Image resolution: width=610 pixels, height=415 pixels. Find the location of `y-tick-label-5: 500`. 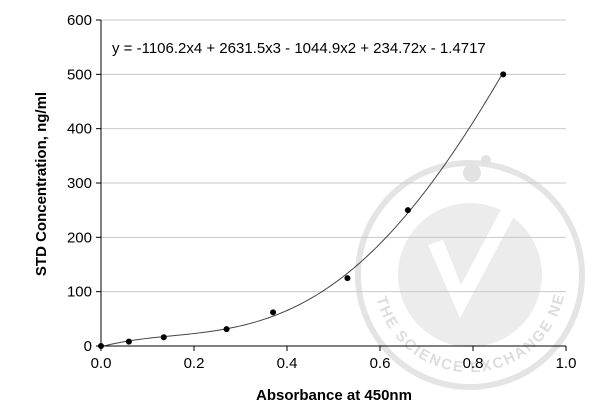

y-tick-label-5: 500 is located at coordinates (79, 74).